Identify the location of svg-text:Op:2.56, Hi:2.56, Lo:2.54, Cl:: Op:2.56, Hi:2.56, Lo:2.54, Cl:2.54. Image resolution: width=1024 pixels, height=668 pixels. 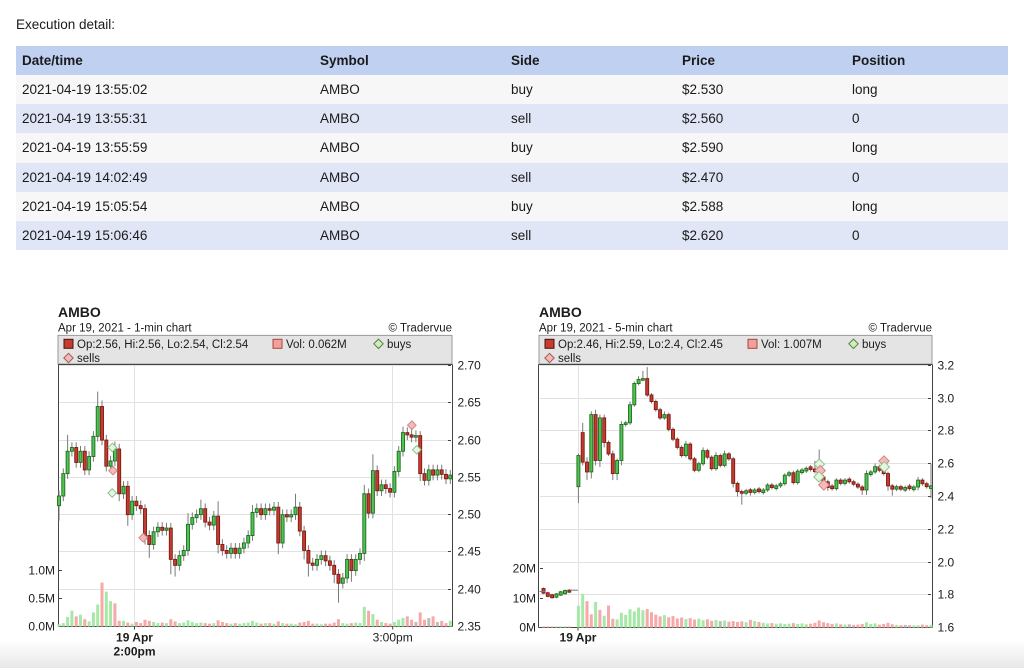
(163, 345).